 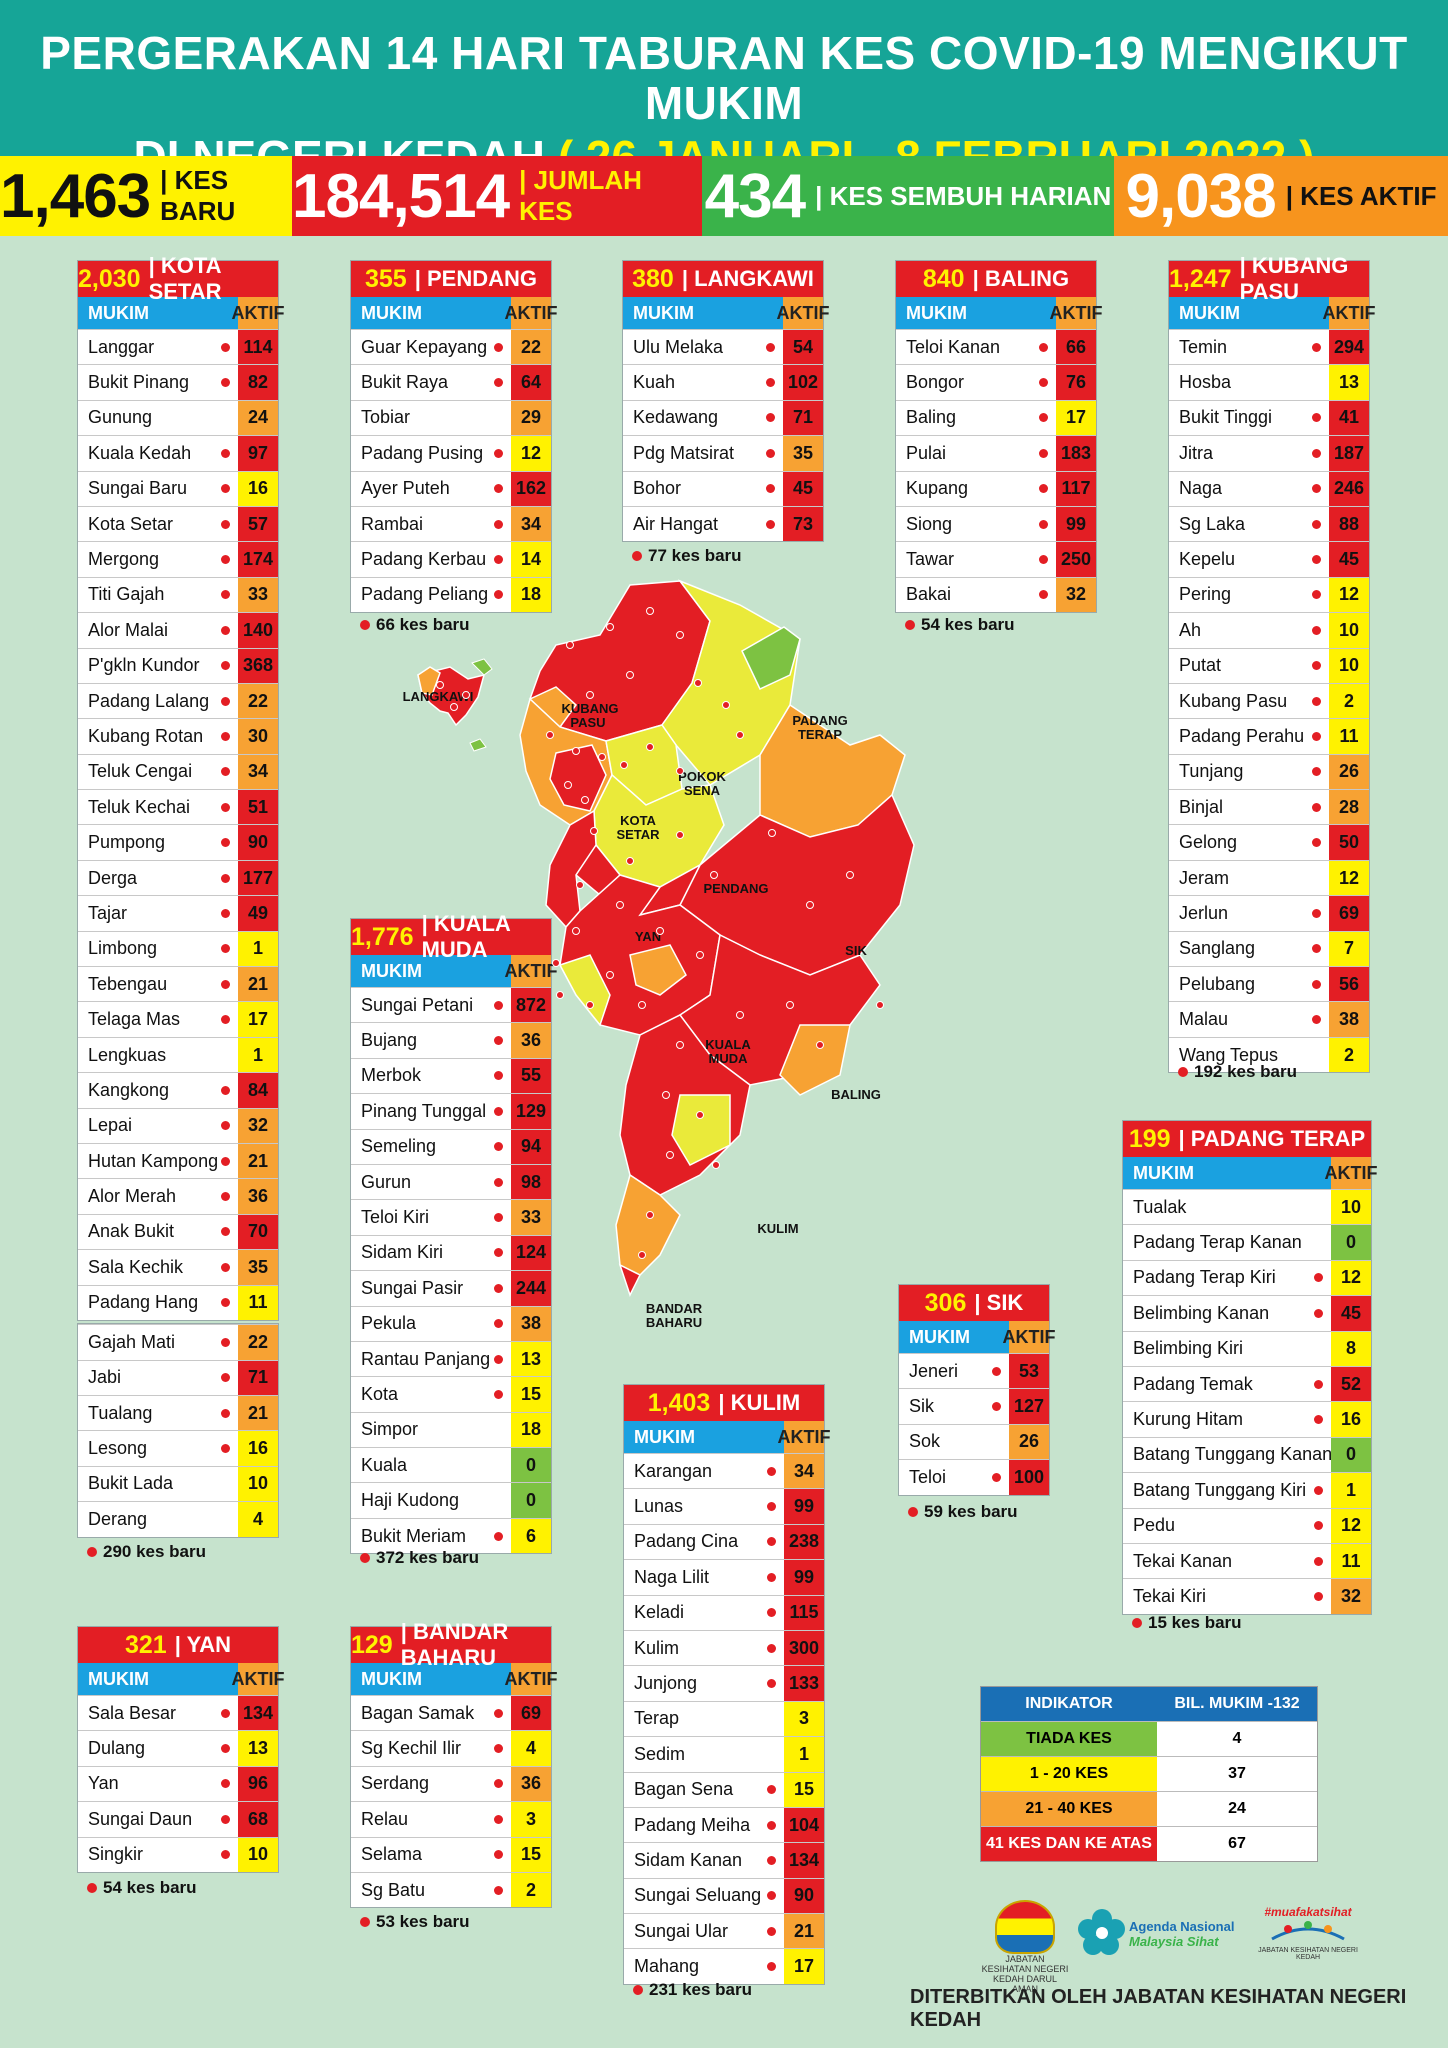 What do you see at coordinates (589, 708) in the screenshot?
I see `map-label: KUBANG` at bounding box center [589, 708].